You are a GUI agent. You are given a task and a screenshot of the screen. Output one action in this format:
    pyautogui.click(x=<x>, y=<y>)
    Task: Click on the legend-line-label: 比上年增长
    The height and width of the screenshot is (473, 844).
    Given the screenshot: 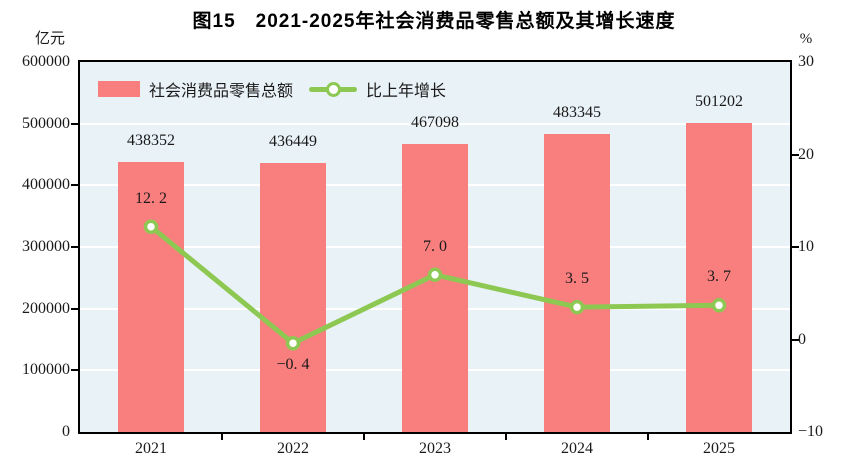 What is the action you would take?
    pyautogui.click(x=406, y=91)
    